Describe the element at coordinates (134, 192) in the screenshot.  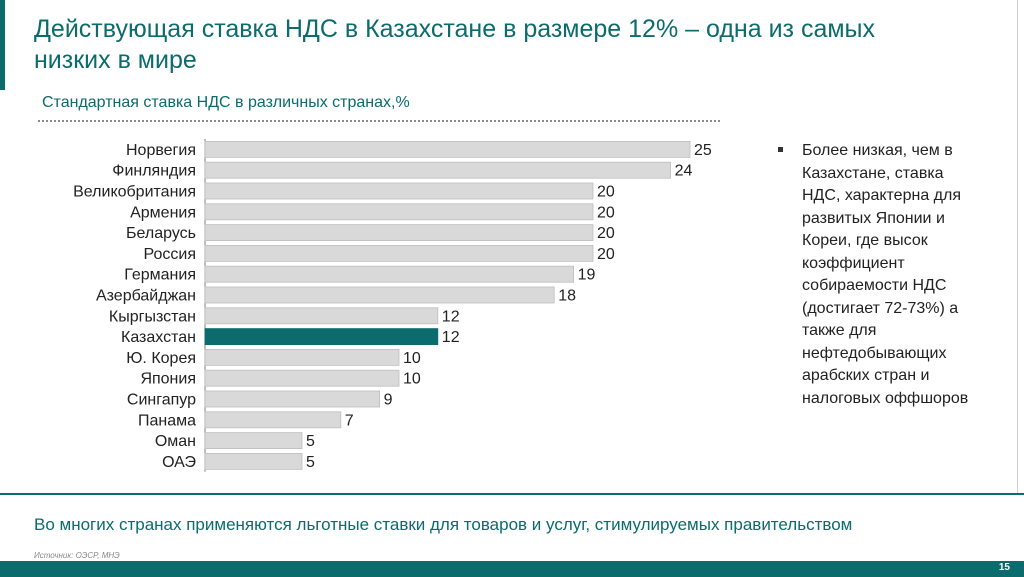
I see `category-label: Великобритания` at that location.